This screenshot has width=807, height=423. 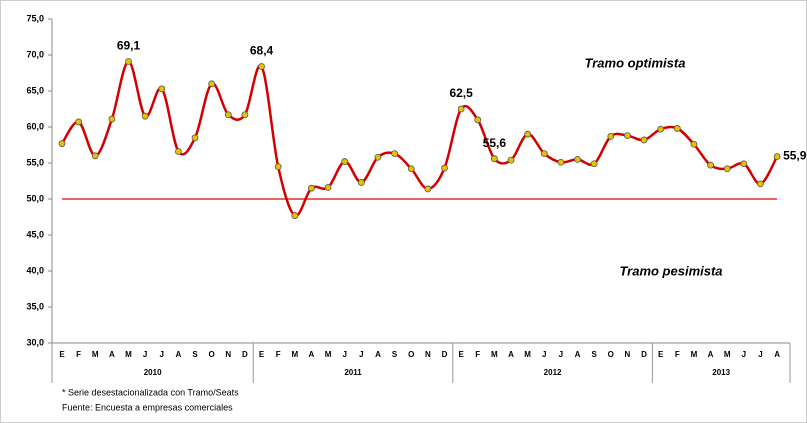 What do you see at coordinates (35, 342) in the screenshot?
I see `y-tick-label: 30,0` at bounding box center [35, 342].